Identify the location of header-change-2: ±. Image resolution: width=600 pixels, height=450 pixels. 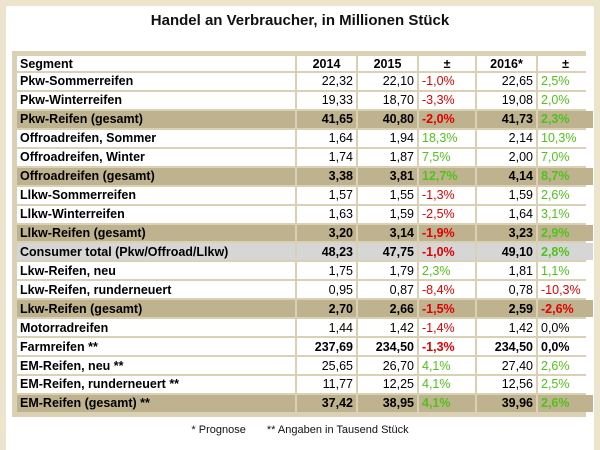
(565, 63).